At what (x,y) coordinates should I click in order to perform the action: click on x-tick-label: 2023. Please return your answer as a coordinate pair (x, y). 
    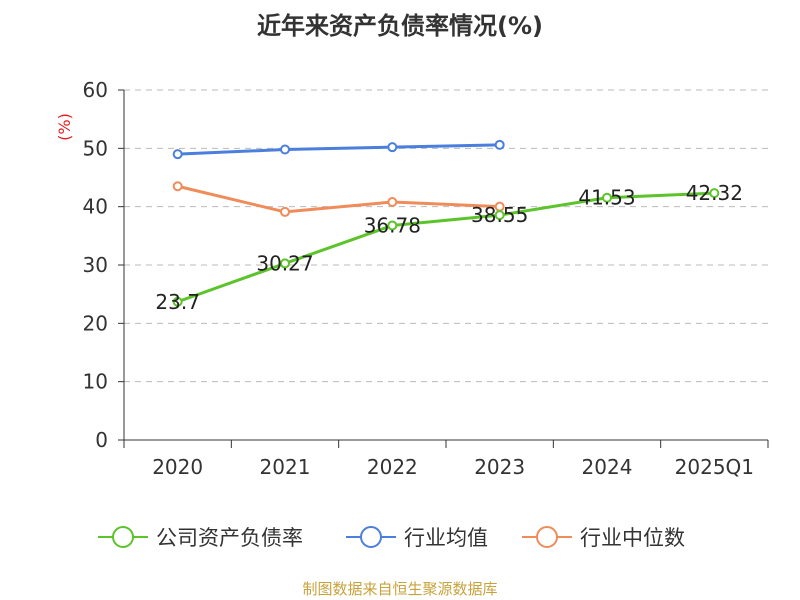
    Looking at the image, I should click on (499, 467).